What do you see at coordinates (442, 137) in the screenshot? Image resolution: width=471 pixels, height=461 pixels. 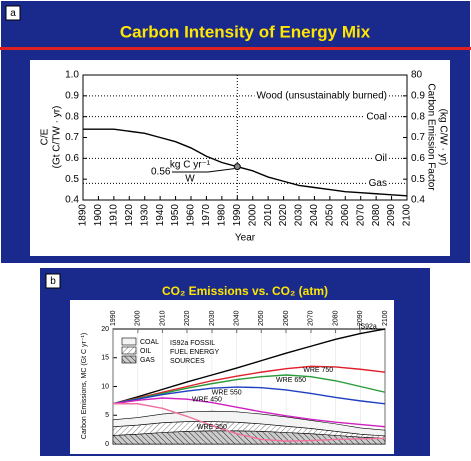 I see `y2-axis-units: (kg C/W · yr)` at bounding box center [442, 137].